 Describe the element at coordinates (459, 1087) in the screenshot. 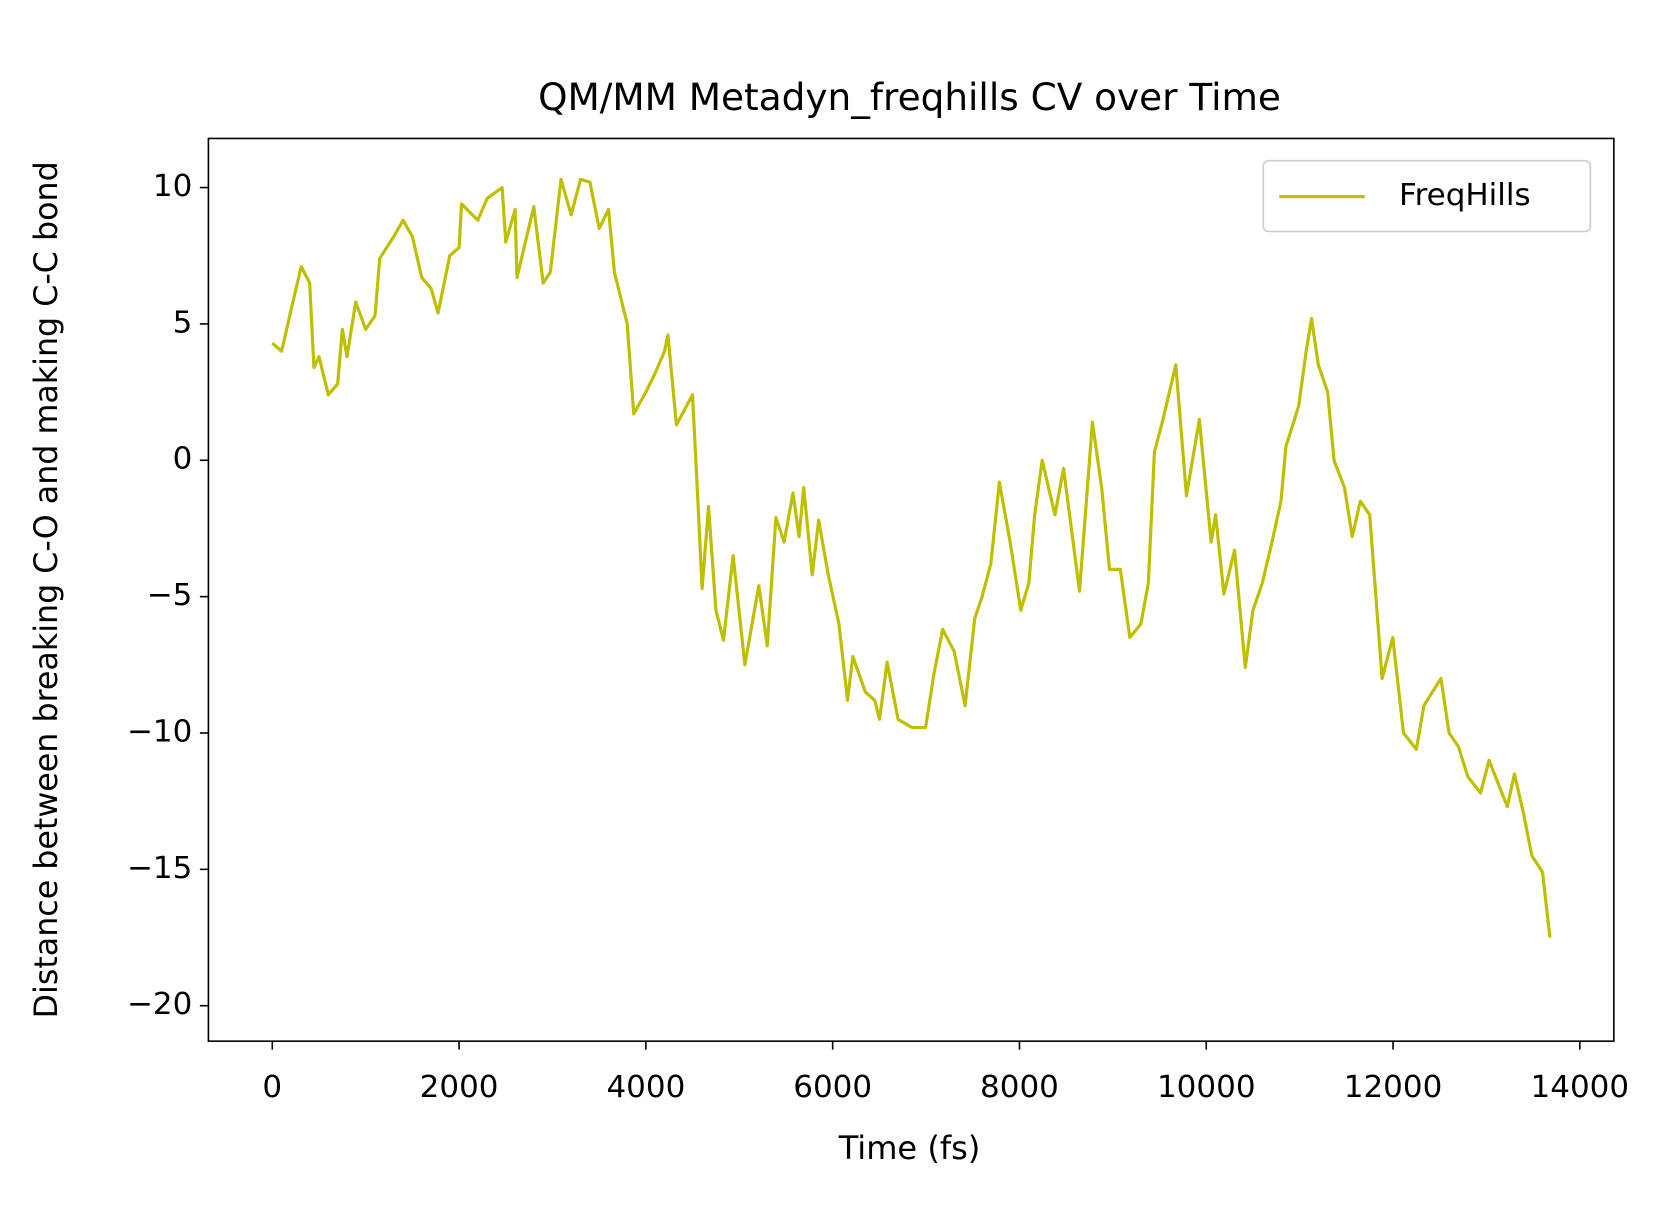

I see `x-tick-label: 2000` at that location.